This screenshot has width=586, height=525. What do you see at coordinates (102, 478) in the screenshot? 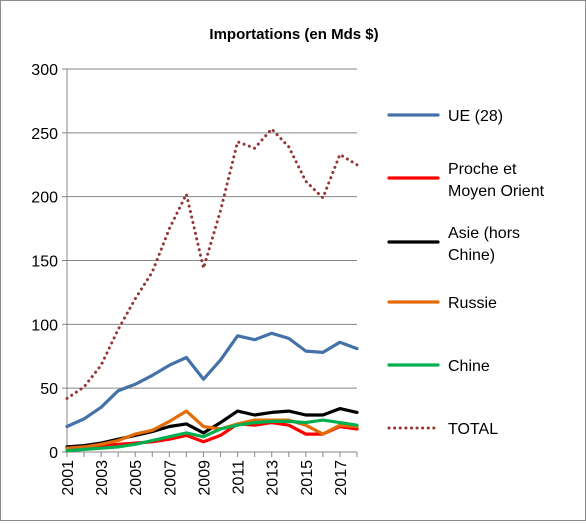
I see `x-tick-label: 2003` at bounding box center [102, 478].